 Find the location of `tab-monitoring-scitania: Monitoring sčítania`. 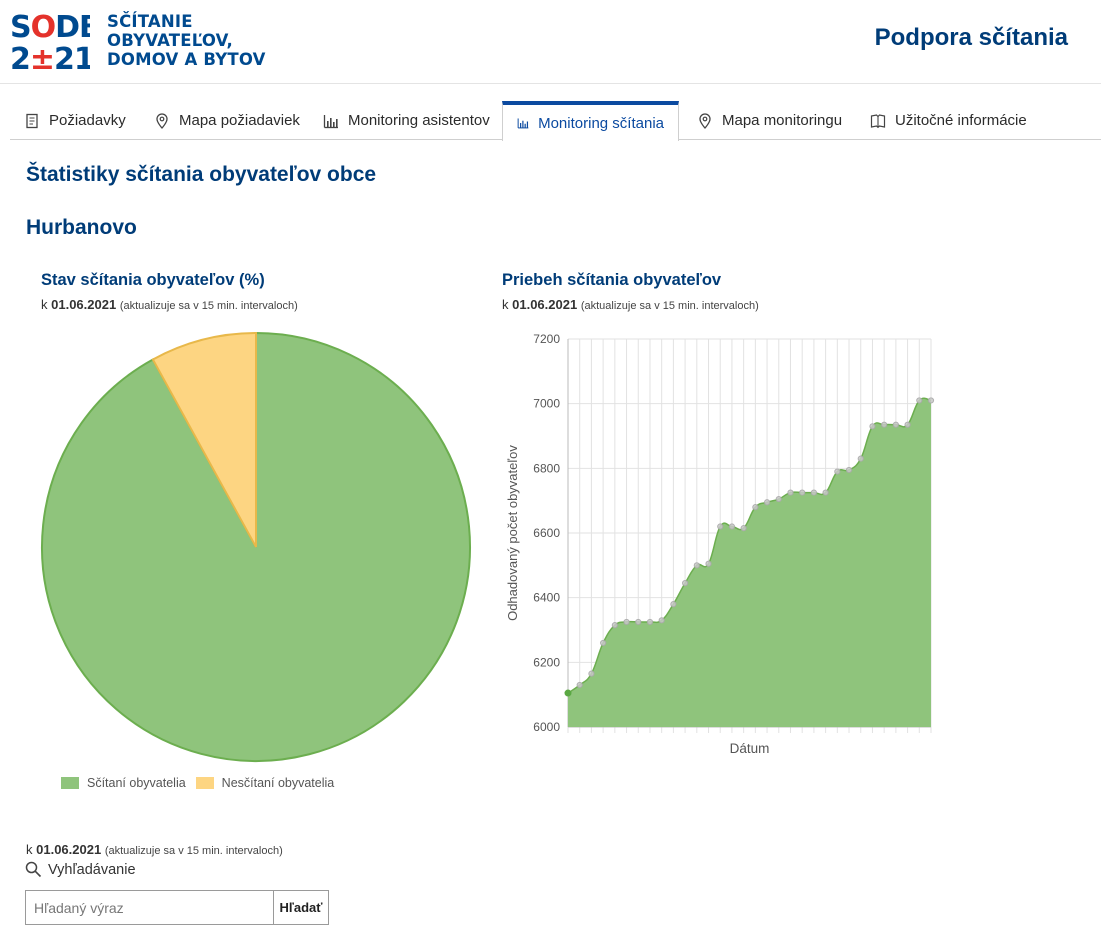

tab-monitoring-scitania: Monitoring sčítania is located at coordinates (590, 121).